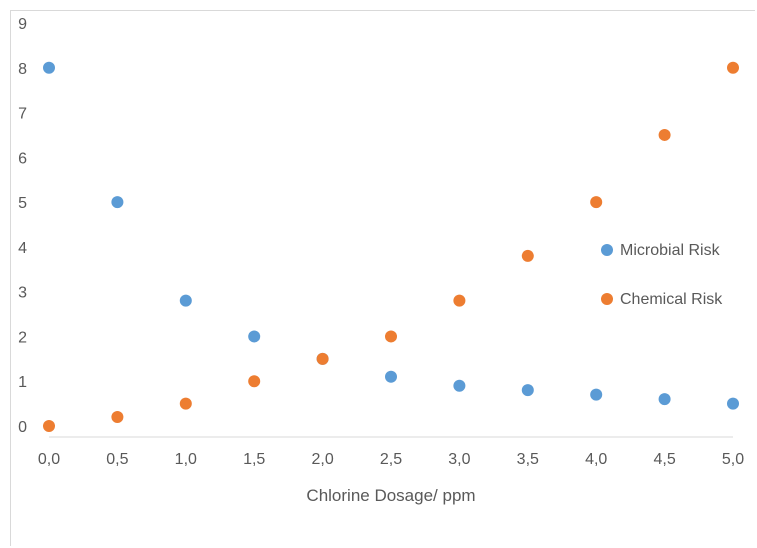 The height and width of the screenshot is (548, 757). Describe the element at coordinates (459, 459) in the screenshot. I see `x-tick-label: 3,0` at that location.